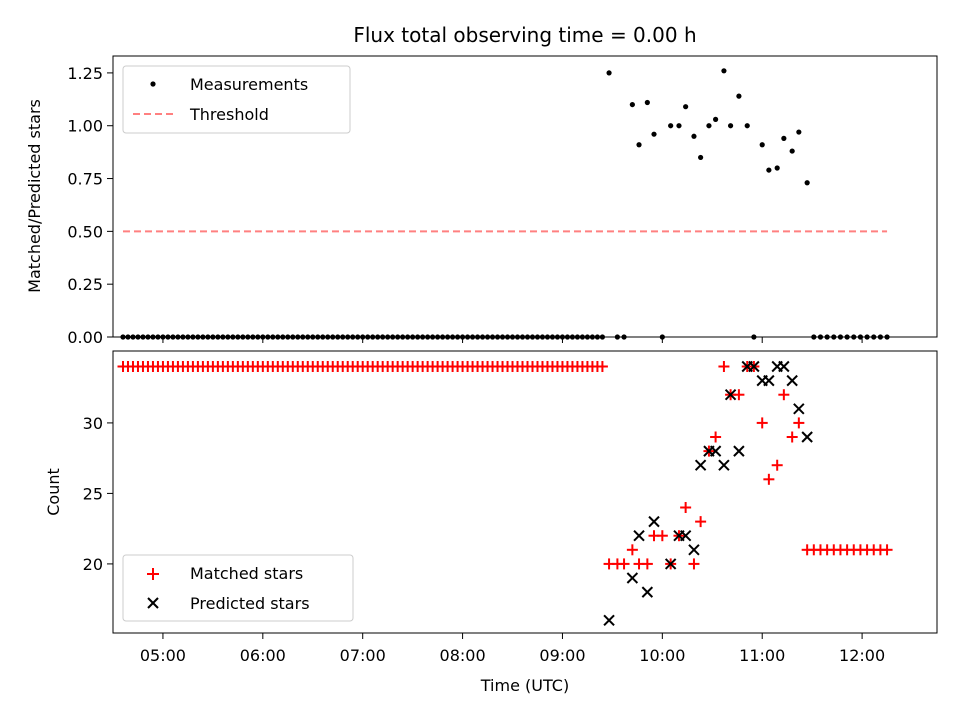 This screenshot has height=720, width=960. Describe the element at coordinates (85, 284) in the screenshot. I see `y-tick-label: 0.25` at that location.